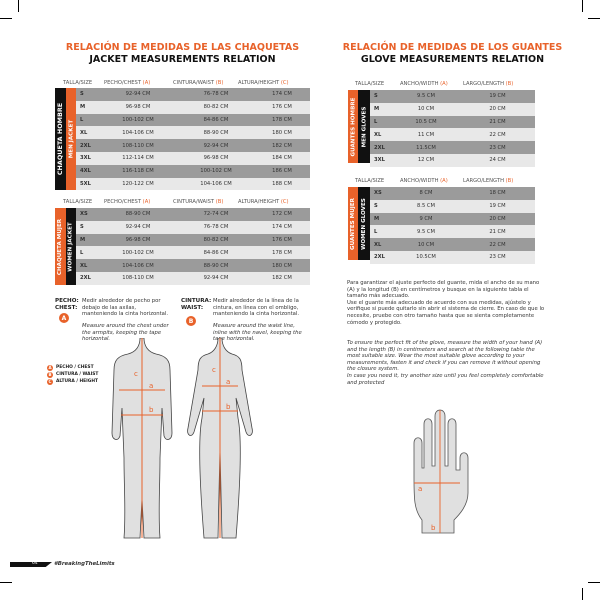 The width and height of the screenshot is (600, 600). What do you see at coordinates (50, 374) in the screenshot?
I see `legend-badge: B` at bounding box center [50, 374].